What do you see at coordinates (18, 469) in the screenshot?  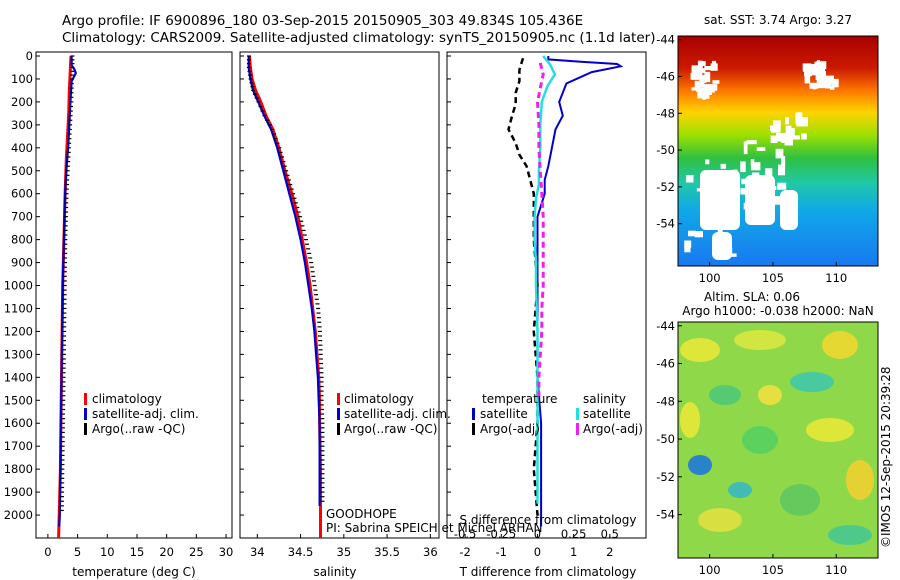 I see `y-tick-label: 1800` at bounding box center [18, 469].